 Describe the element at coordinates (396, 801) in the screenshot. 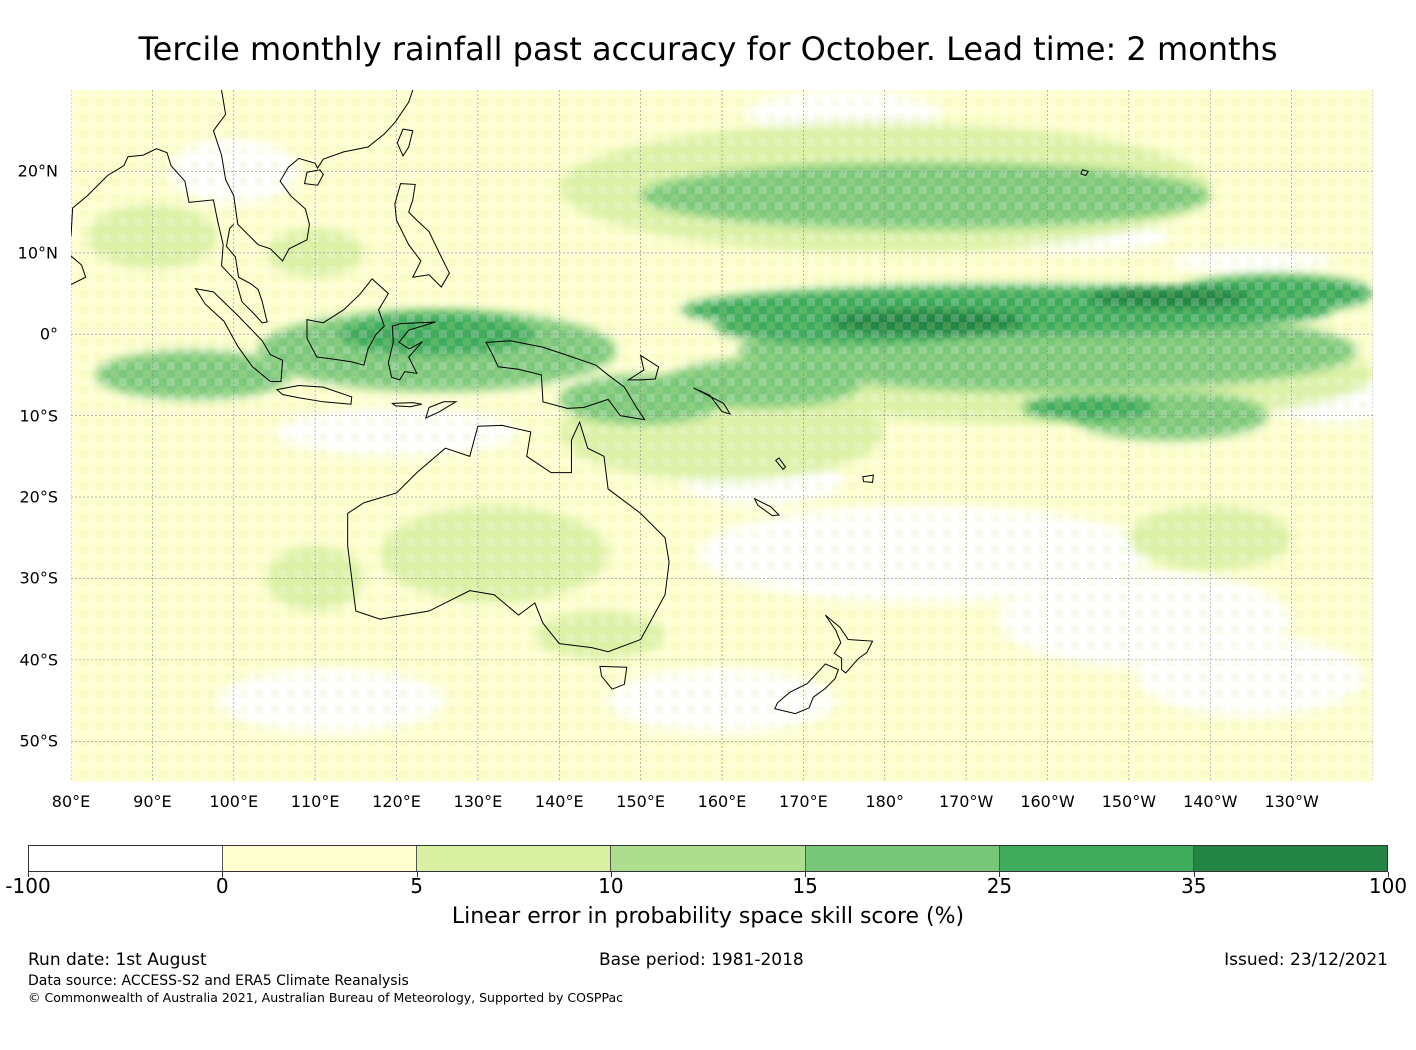

I see `longitude-label: 120°E` at that location.